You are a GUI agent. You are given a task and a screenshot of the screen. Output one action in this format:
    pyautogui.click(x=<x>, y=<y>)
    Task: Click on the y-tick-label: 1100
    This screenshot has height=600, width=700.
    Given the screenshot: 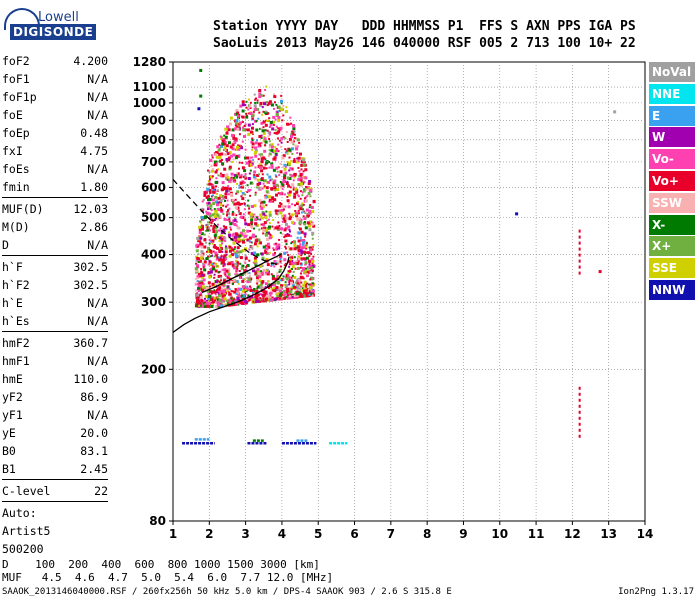 What is the action you would take?
    pyautogui.click(x=149, y=87)
    